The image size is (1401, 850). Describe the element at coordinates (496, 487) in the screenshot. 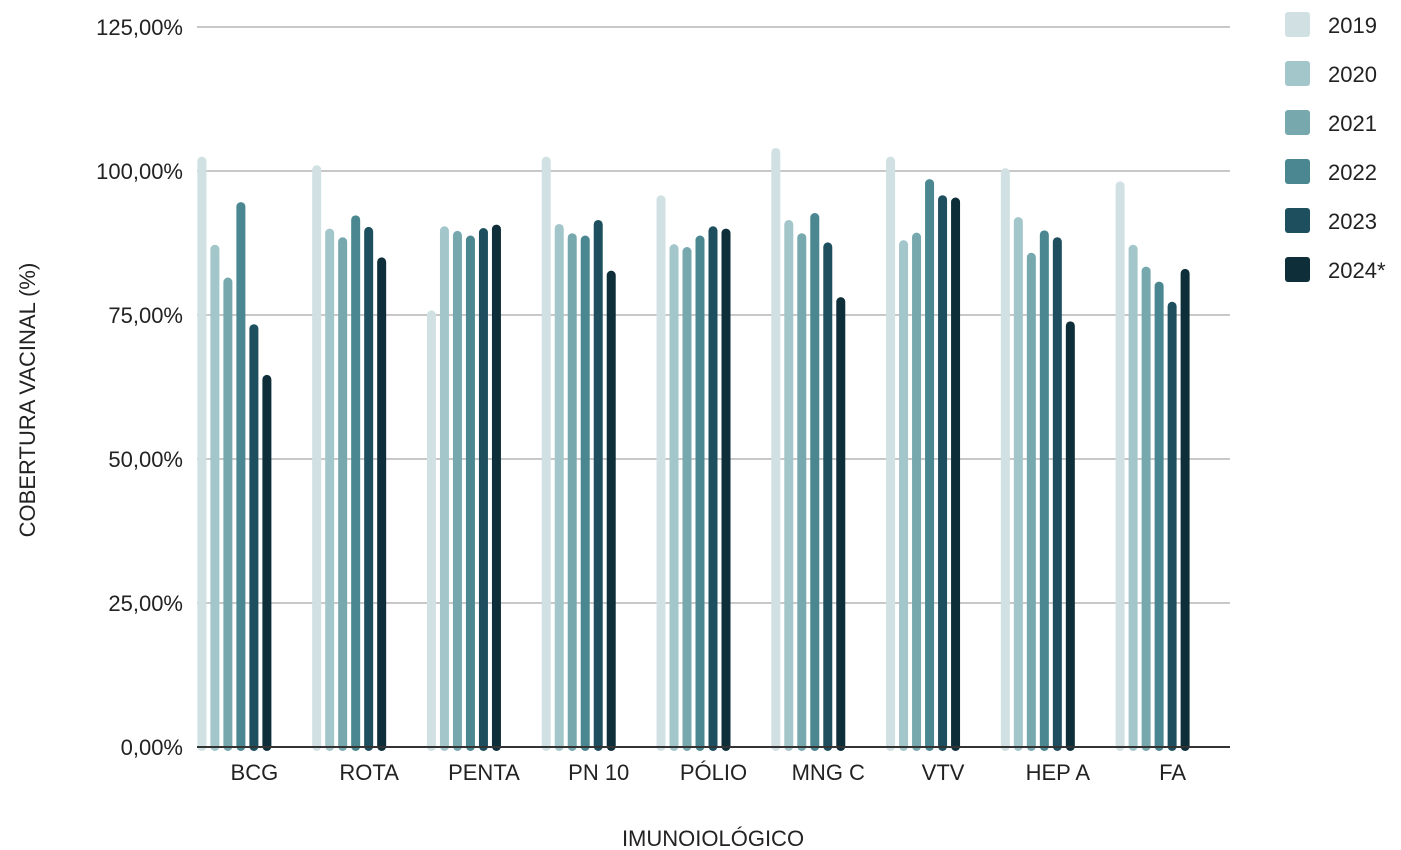

I see `bar-penta-2024` at that location.